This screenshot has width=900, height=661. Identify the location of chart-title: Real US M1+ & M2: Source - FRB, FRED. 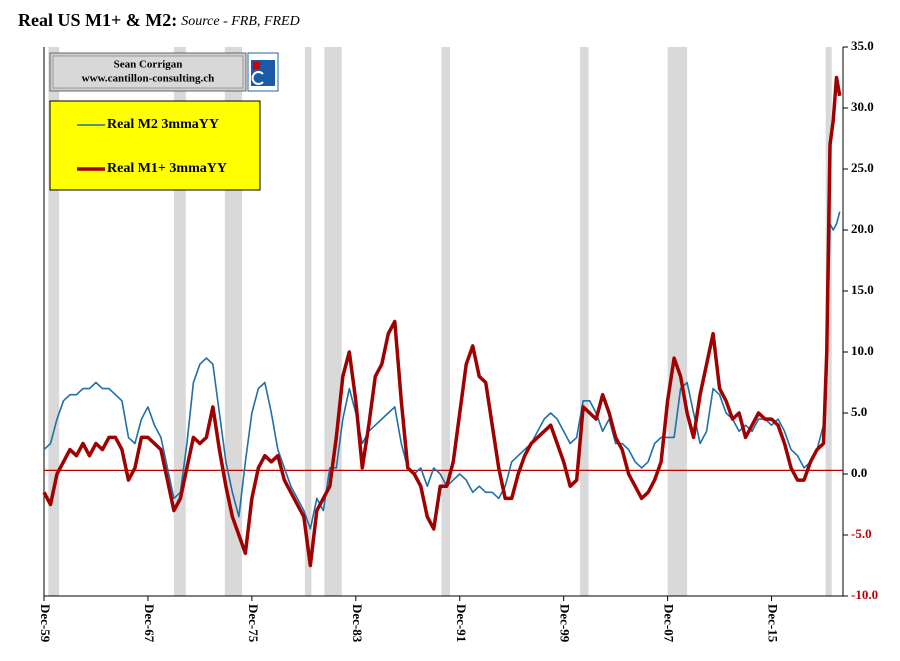
(159, 20).